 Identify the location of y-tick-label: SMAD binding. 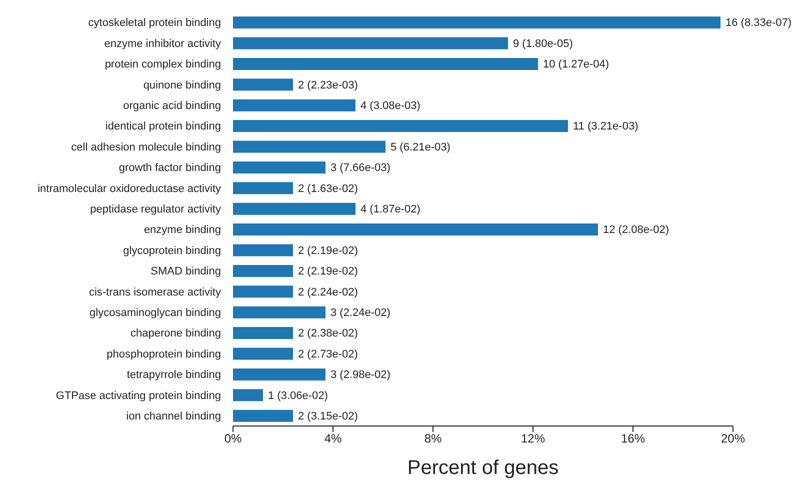
(185, 272).